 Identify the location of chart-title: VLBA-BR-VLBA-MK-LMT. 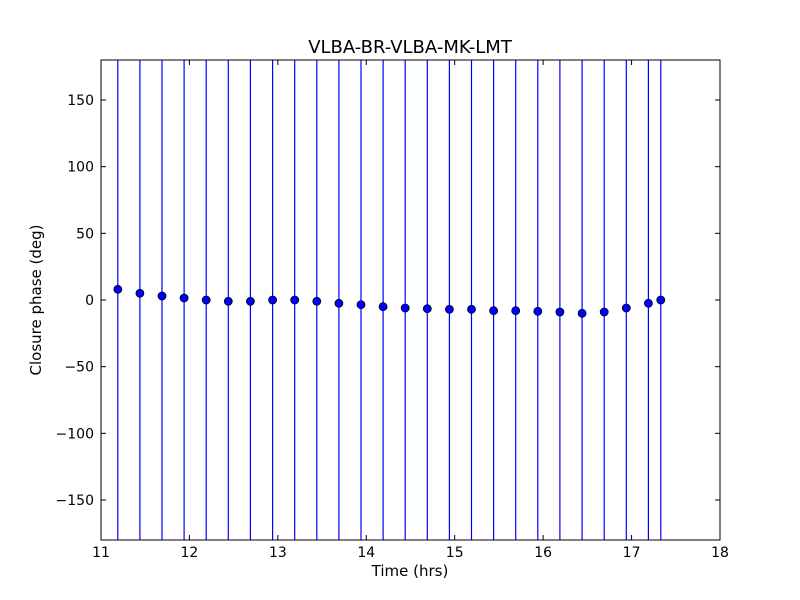
(410, 47).